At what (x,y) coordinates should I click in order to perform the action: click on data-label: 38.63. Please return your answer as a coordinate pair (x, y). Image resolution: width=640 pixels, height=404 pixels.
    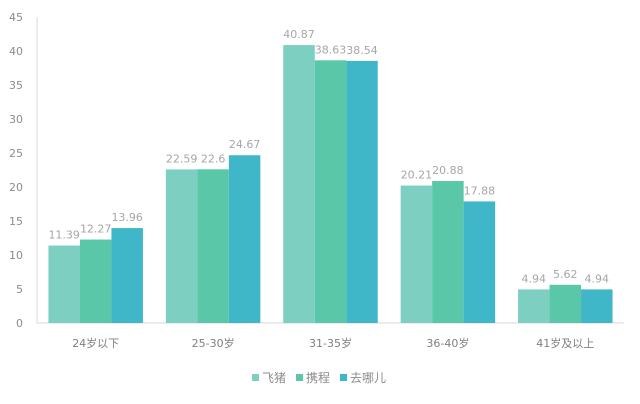
    Looking at the image, I should click on (331, 49).